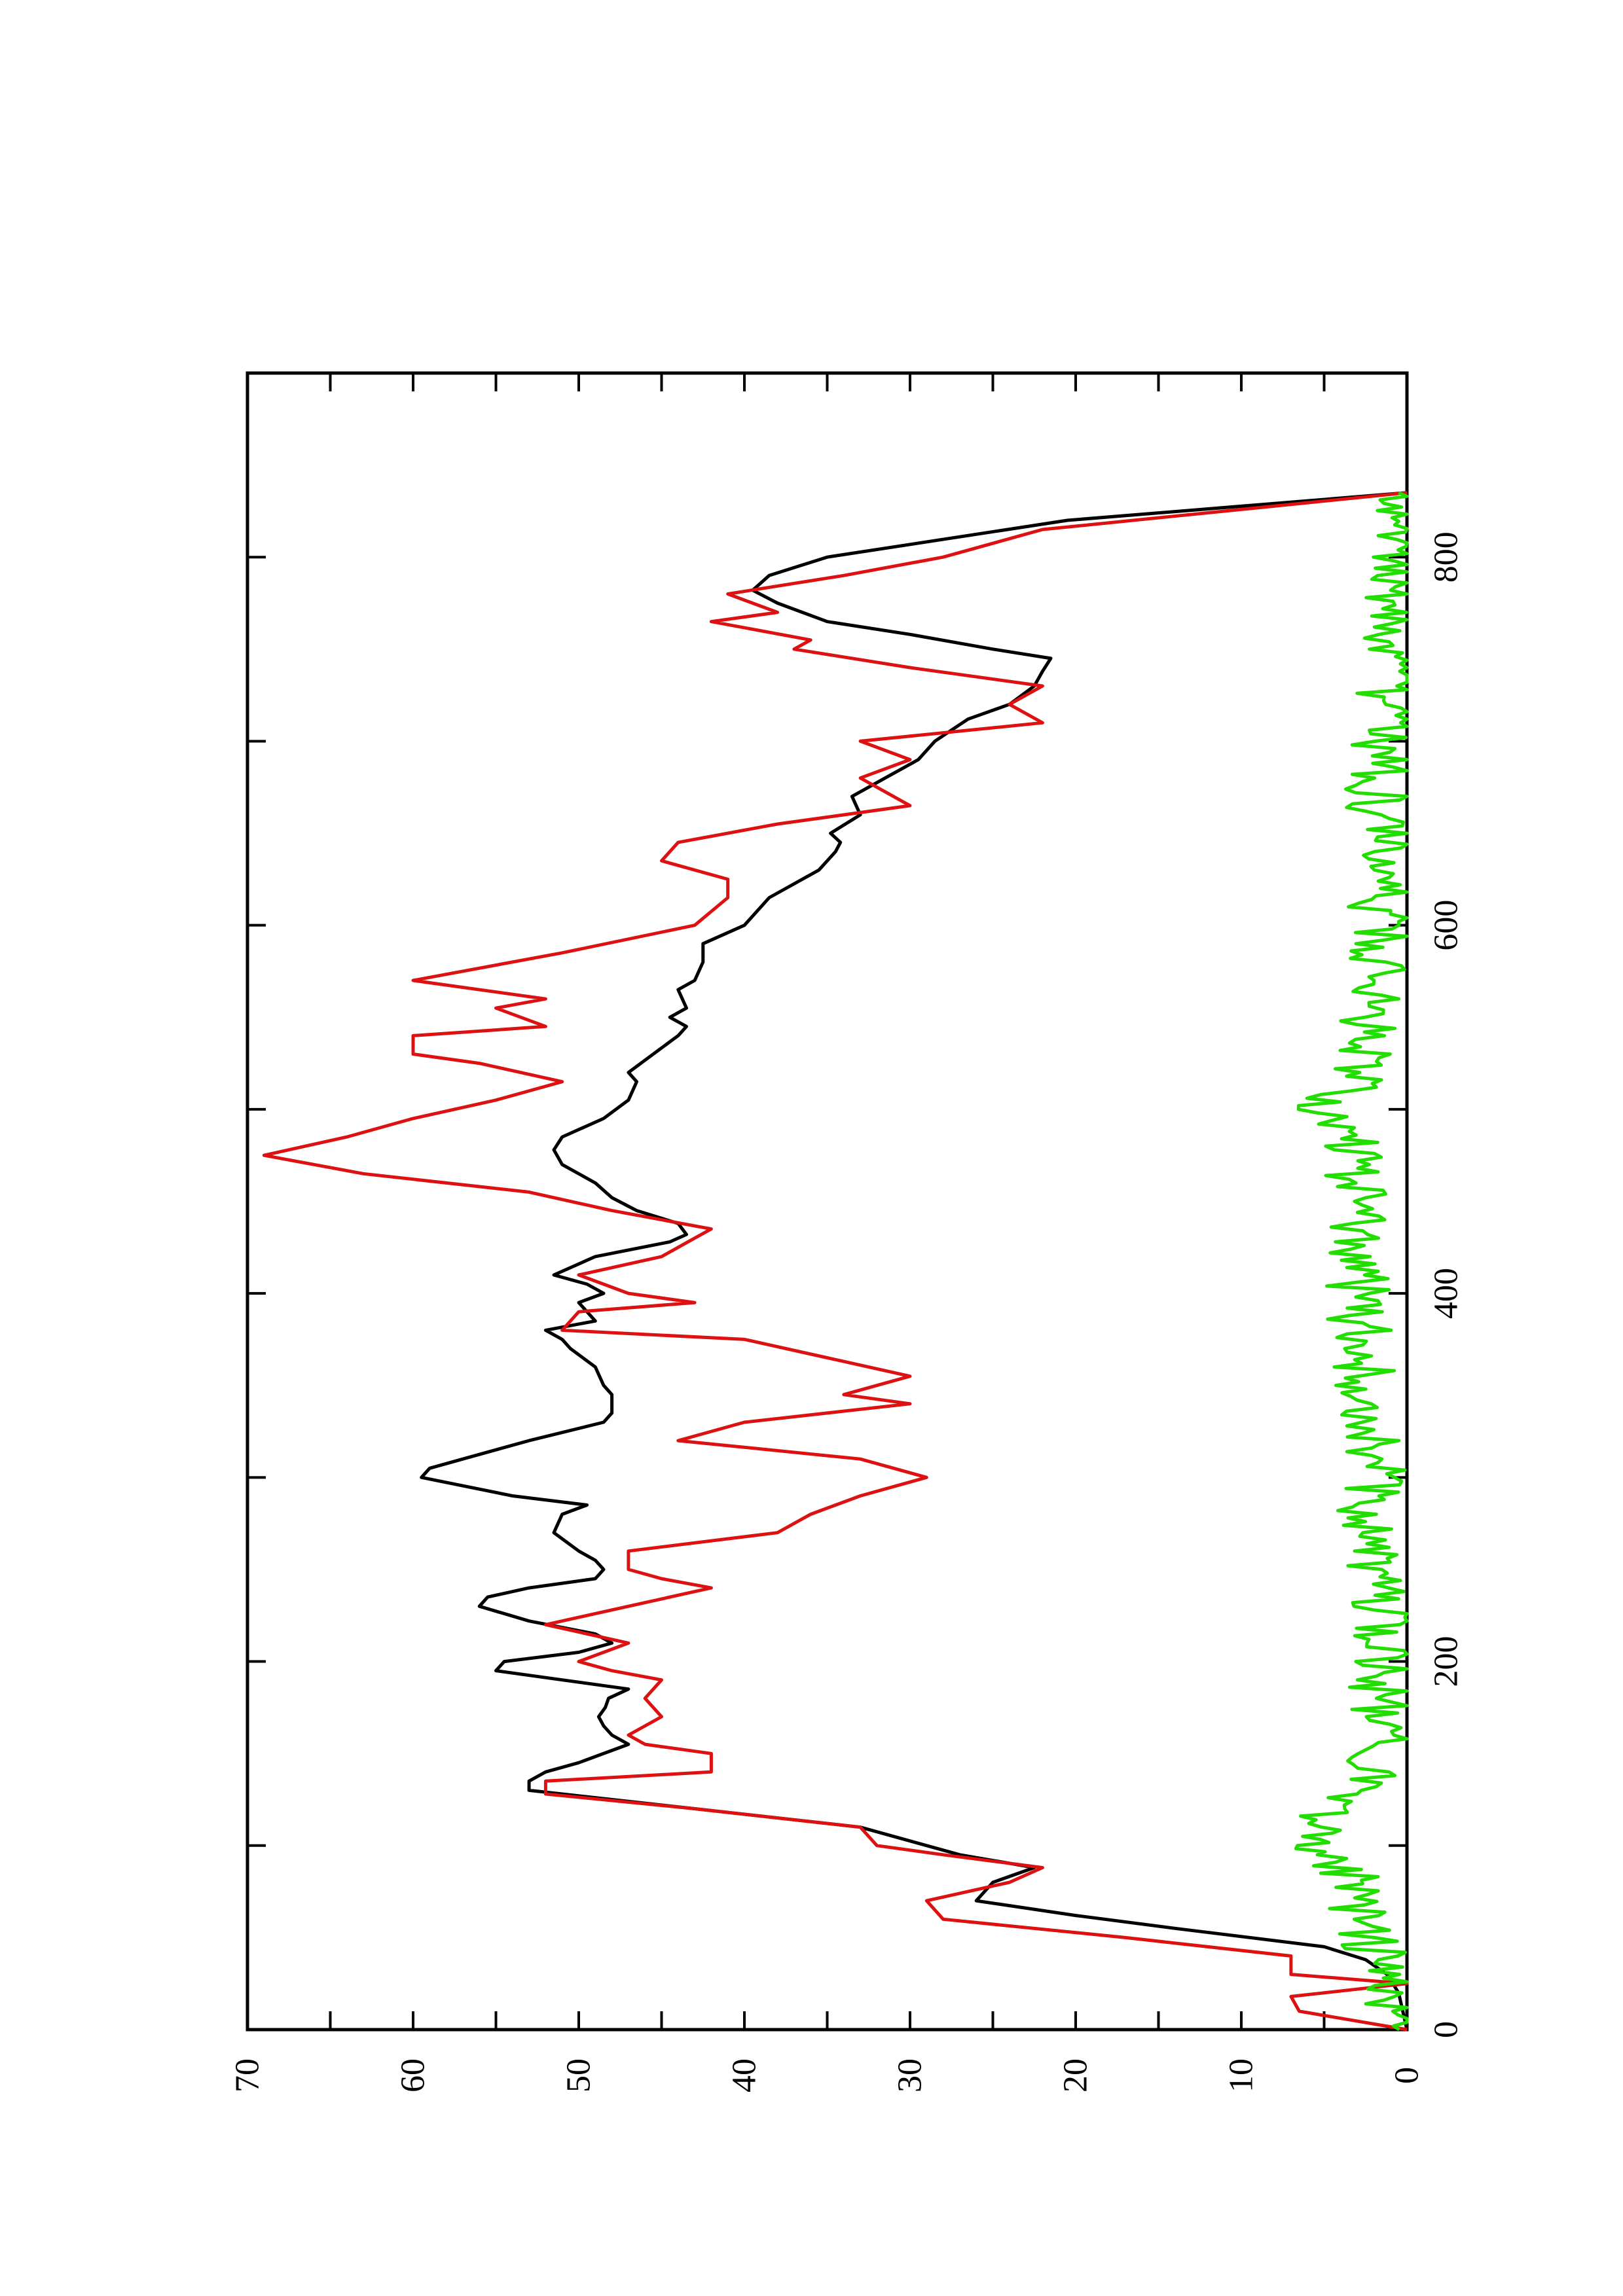 Image resolution: width=1623 pixels, height=2296 pixels. I want to click on y-tick-label: 20, so click(1076, 2075).